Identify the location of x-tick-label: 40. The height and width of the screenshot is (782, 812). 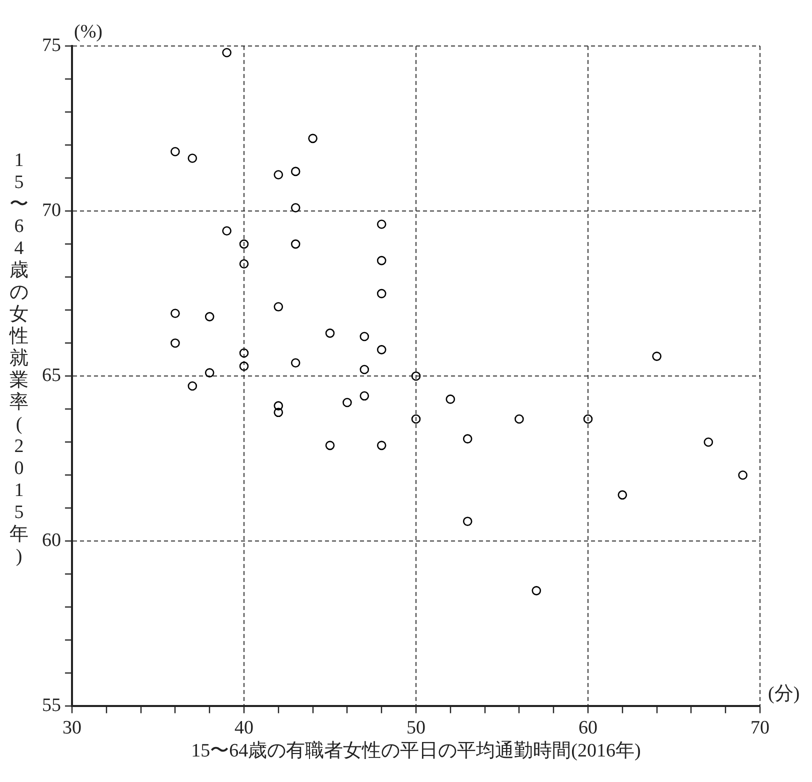
(244, 728).